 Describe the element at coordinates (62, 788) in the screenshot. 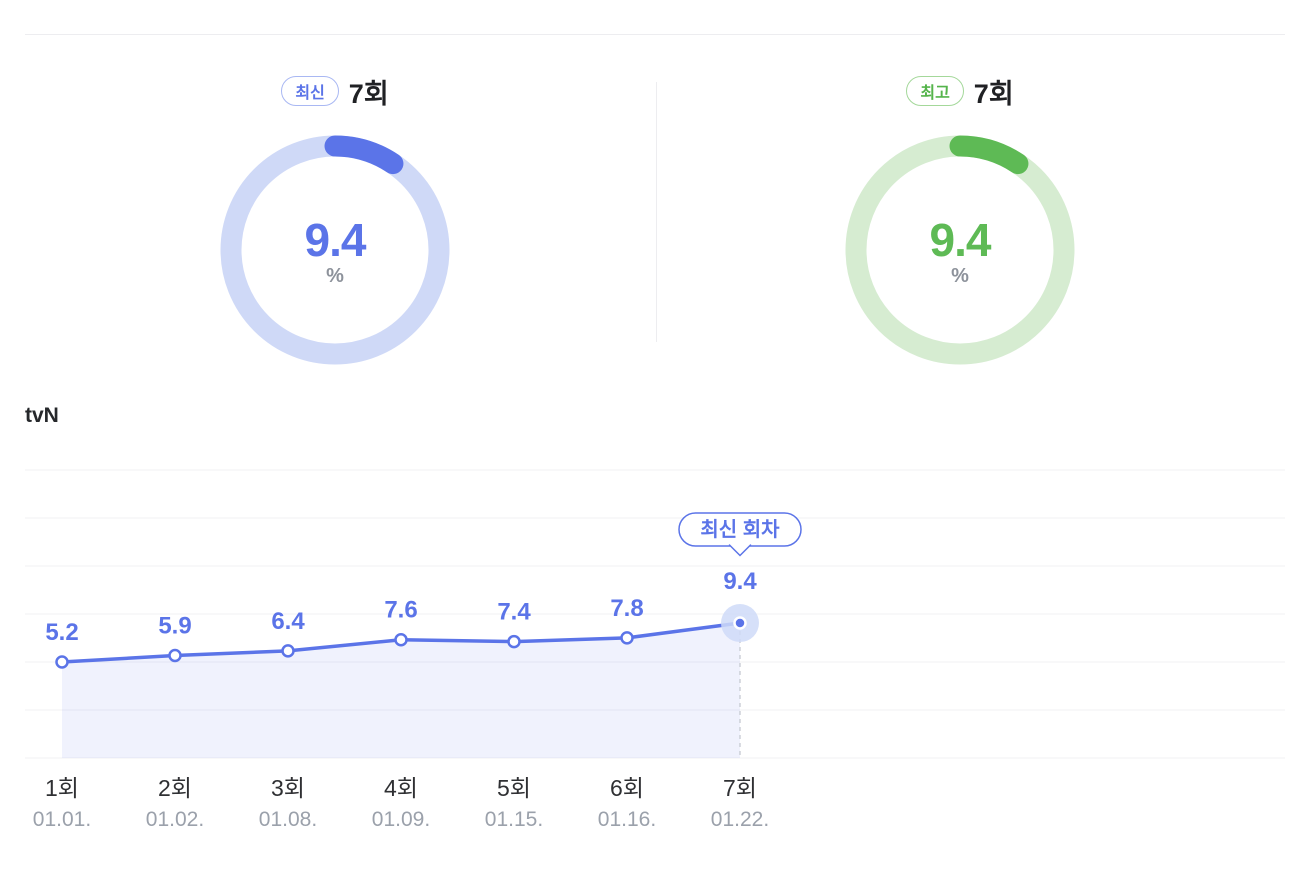

I see `x-axis-episode-label: 1회` at that location.